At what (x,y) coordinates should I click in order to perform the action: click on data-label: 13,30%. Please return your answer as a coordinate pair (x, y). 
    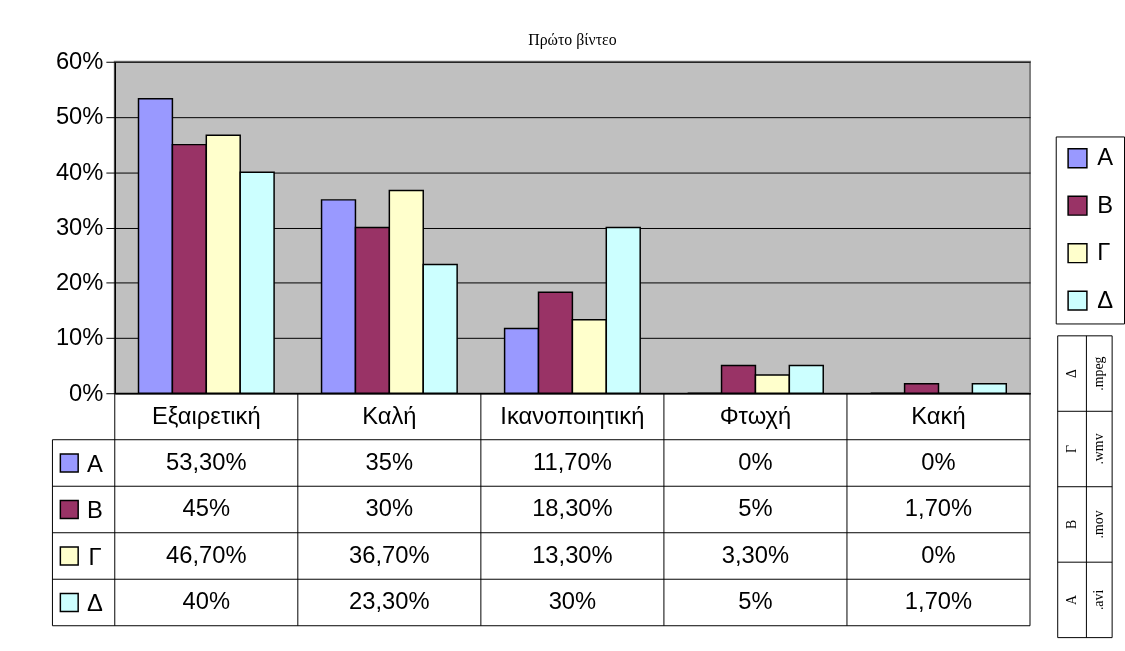
    Looking at the image, I should click on (572, 554).